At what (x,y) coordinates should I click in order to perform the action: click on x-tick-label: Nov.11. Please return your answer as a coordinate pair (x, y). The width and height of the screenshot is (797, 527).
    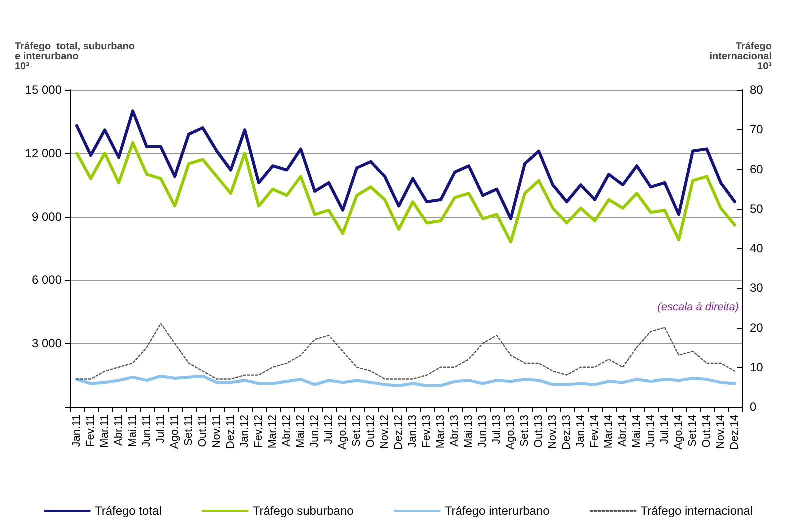
    Looking at the image, I should click on (217, 431).